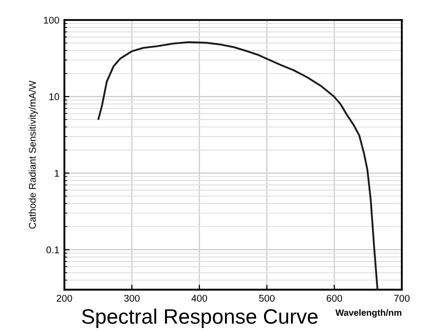  What do you see at coordinates (52, 20) in the screenshot?
I see `y-tick-label: 100` at bounding box center [52, 20].